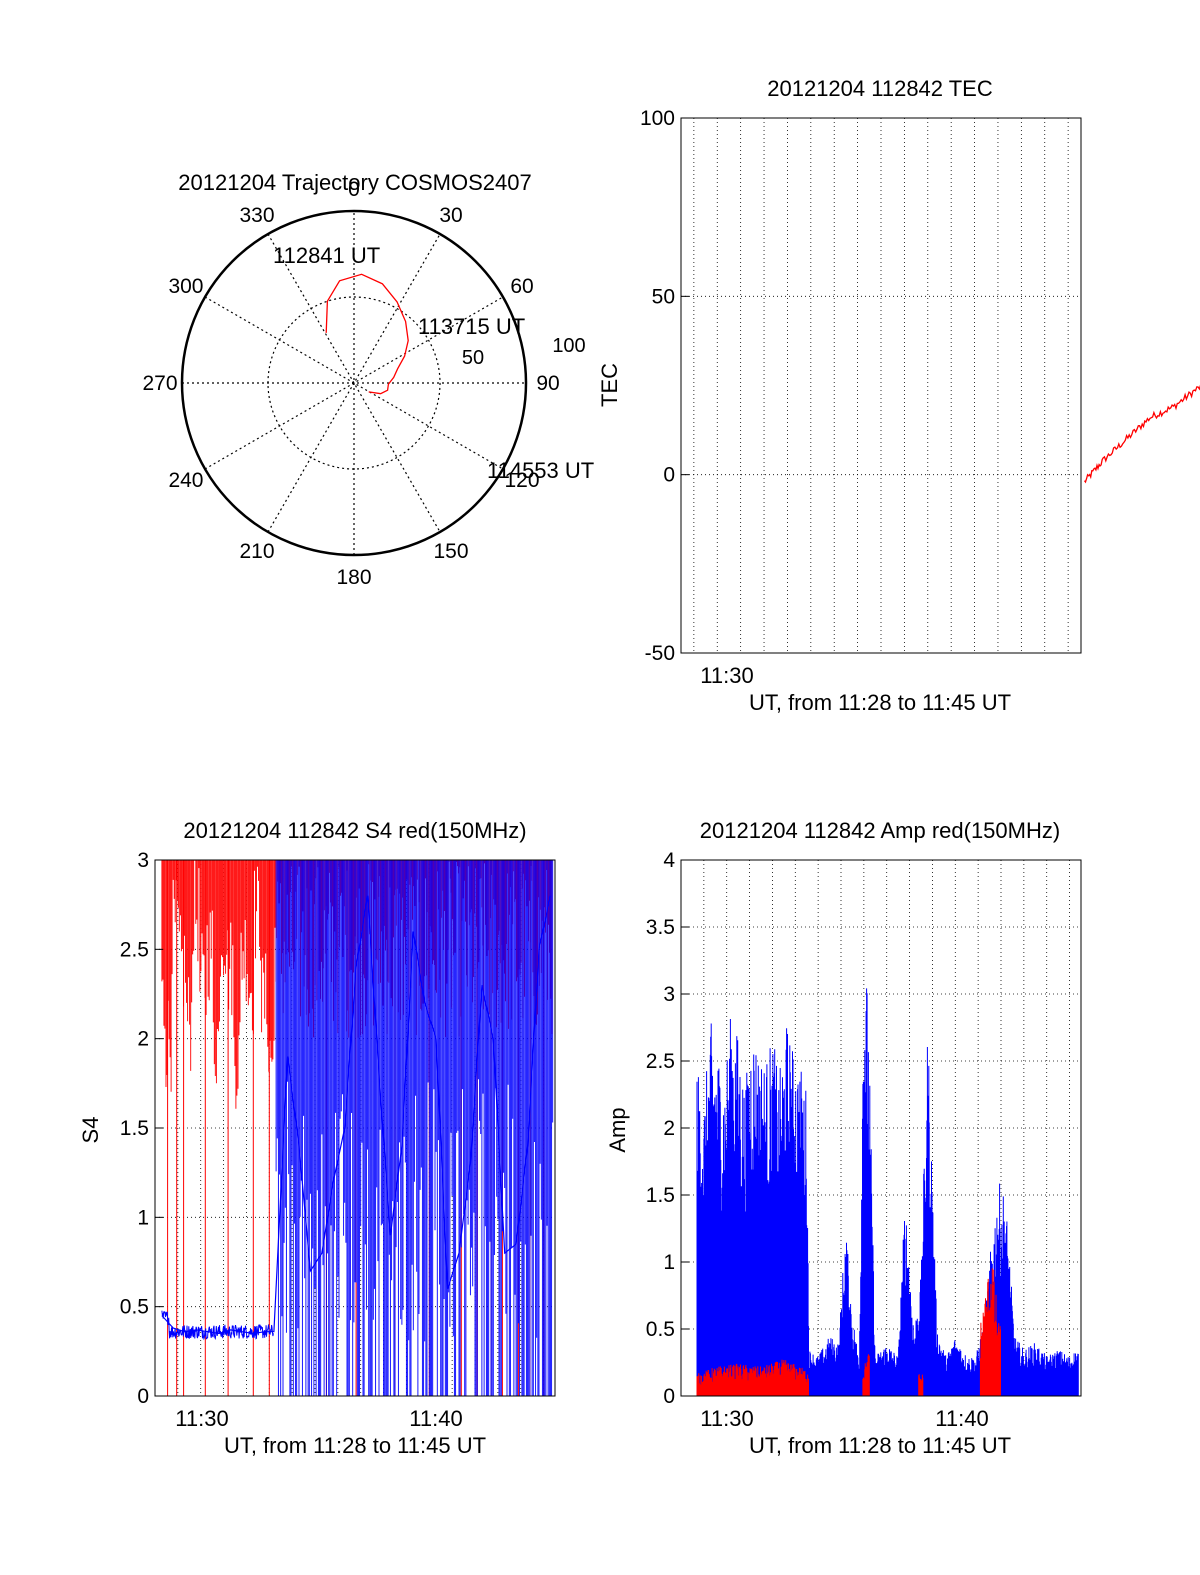 The height and width of the screenshot is (1575, 1200). I want to click on annotation-end: 114553 UT, so click(540, 470).